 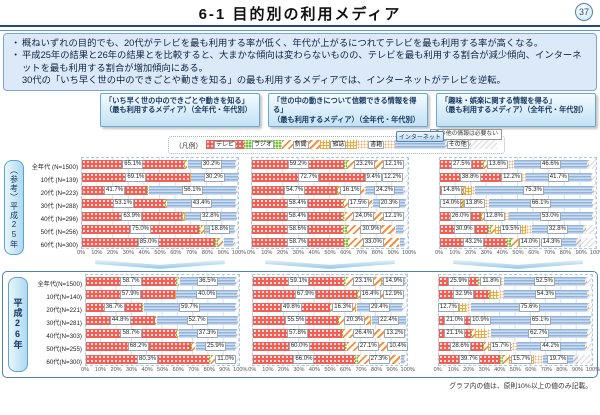 I want to click on segment-net: 54.3%, so click(x=545, y=294).